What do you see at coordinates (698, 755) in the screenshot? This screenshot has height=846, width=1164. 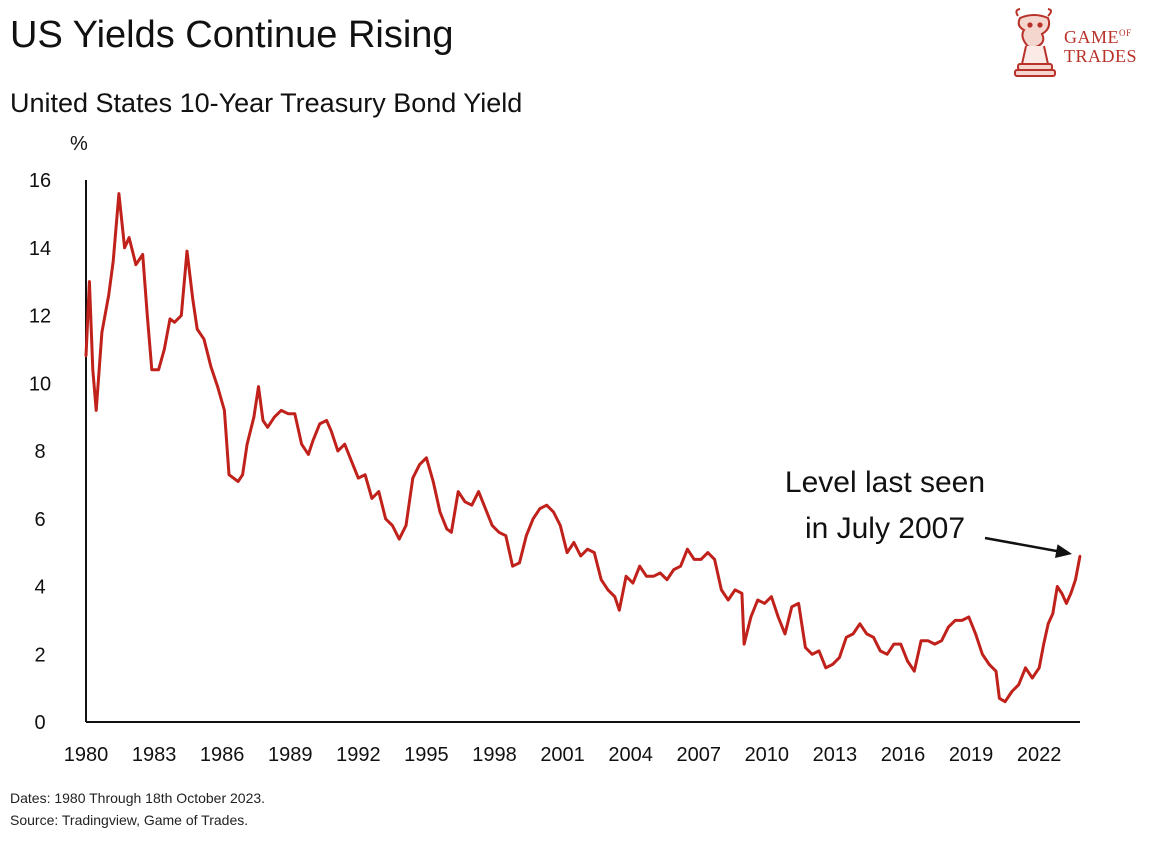 I see `x-tick-label: 2007` at bounding box center [698, 755].